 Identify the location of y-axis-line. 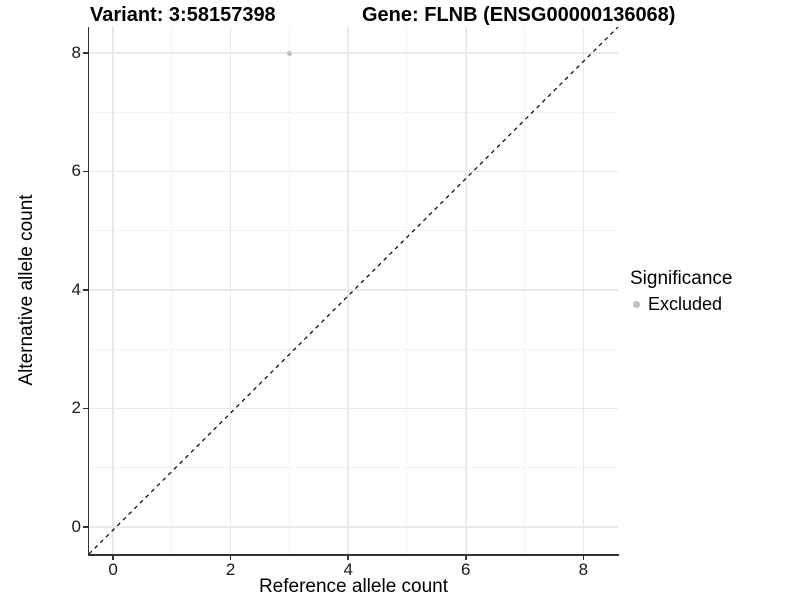
(88, 291).